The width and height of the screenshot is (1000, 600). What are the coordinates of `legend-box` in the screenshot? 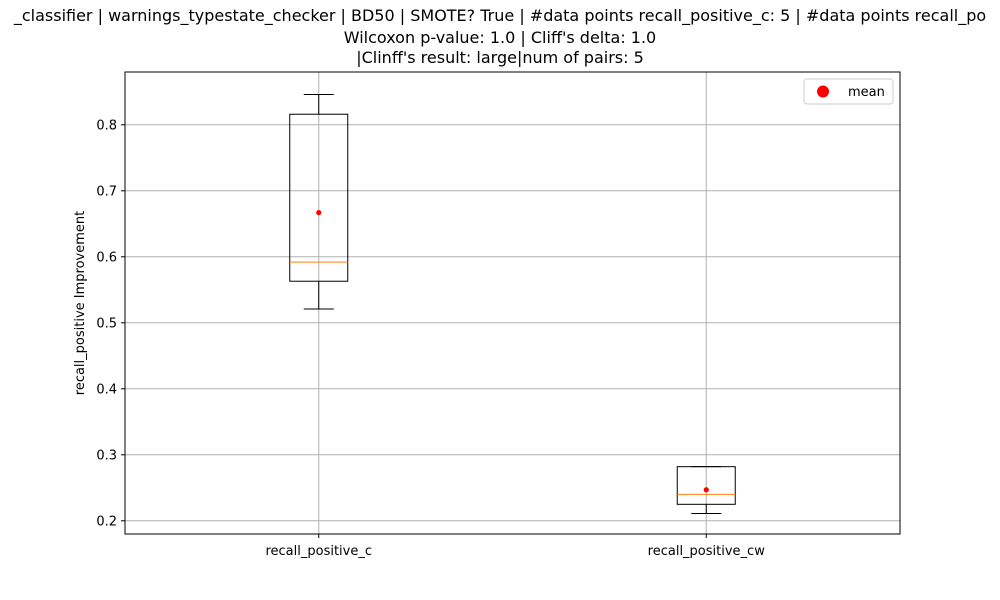 It's located at (848, 91).